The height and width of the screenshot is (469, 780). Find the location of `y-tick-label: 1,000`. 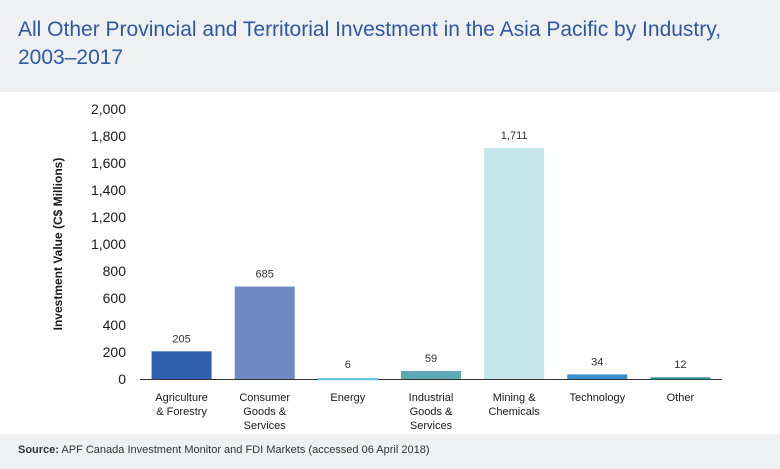

y-tick-label: 1,000 is located at coordinates (108, 244).